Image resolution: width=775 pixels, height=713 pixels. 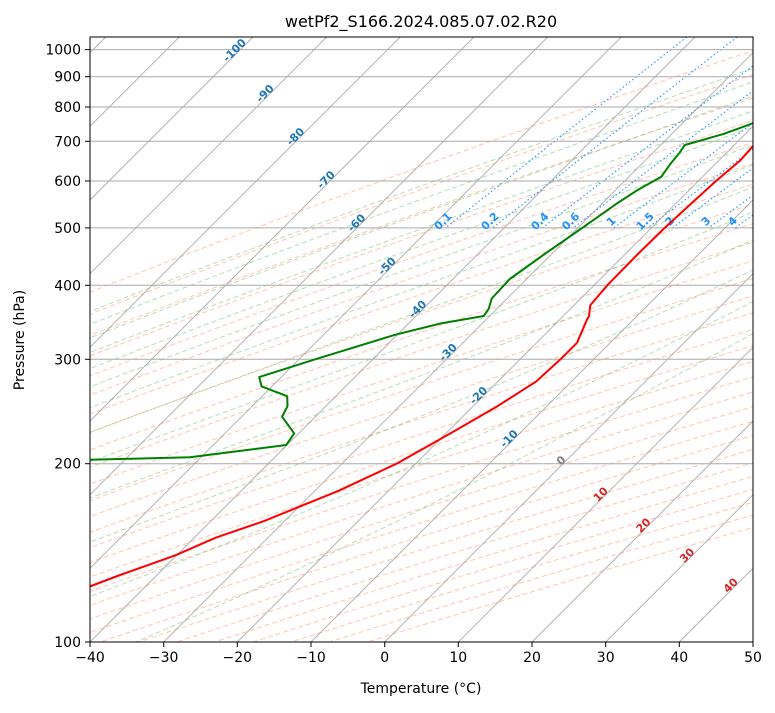 What do you see at coordinates (606, 658) in the screenshot?
I see `x-tick-label: 30` at bounding box center [606, 658].